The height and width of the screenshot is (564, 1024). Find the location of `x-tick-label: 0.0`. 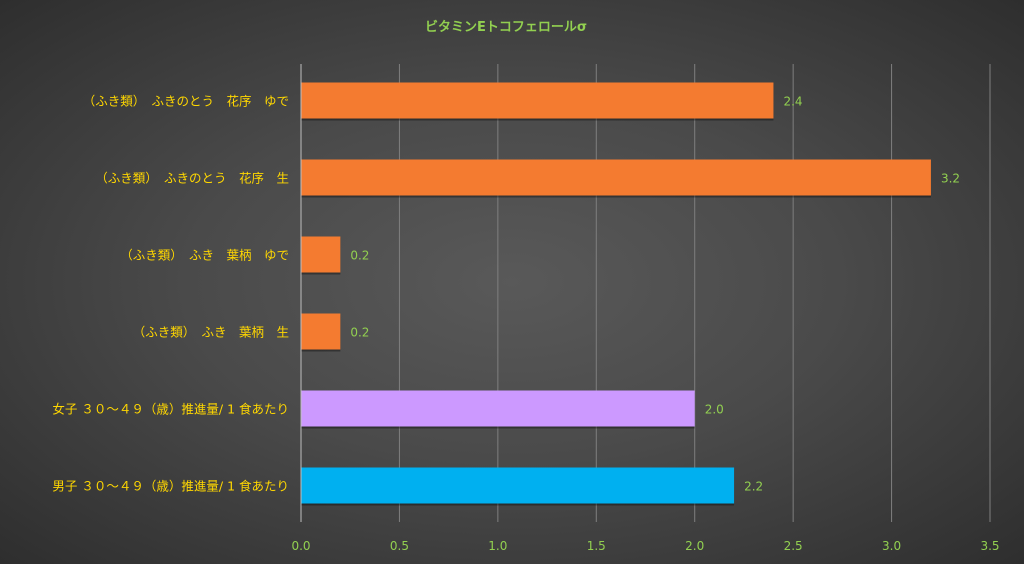

x-tick-label: 0.0 is located at coordinates (300, 546).